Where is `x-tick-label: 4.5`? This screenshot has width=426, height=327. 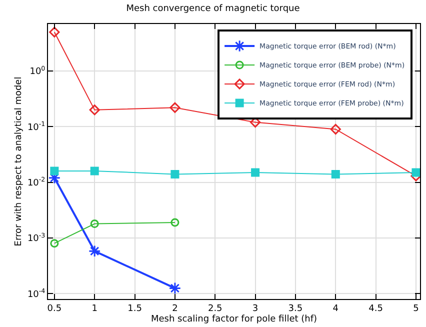 x-tick-label: 4.5 is located at coordinates (375, 309).